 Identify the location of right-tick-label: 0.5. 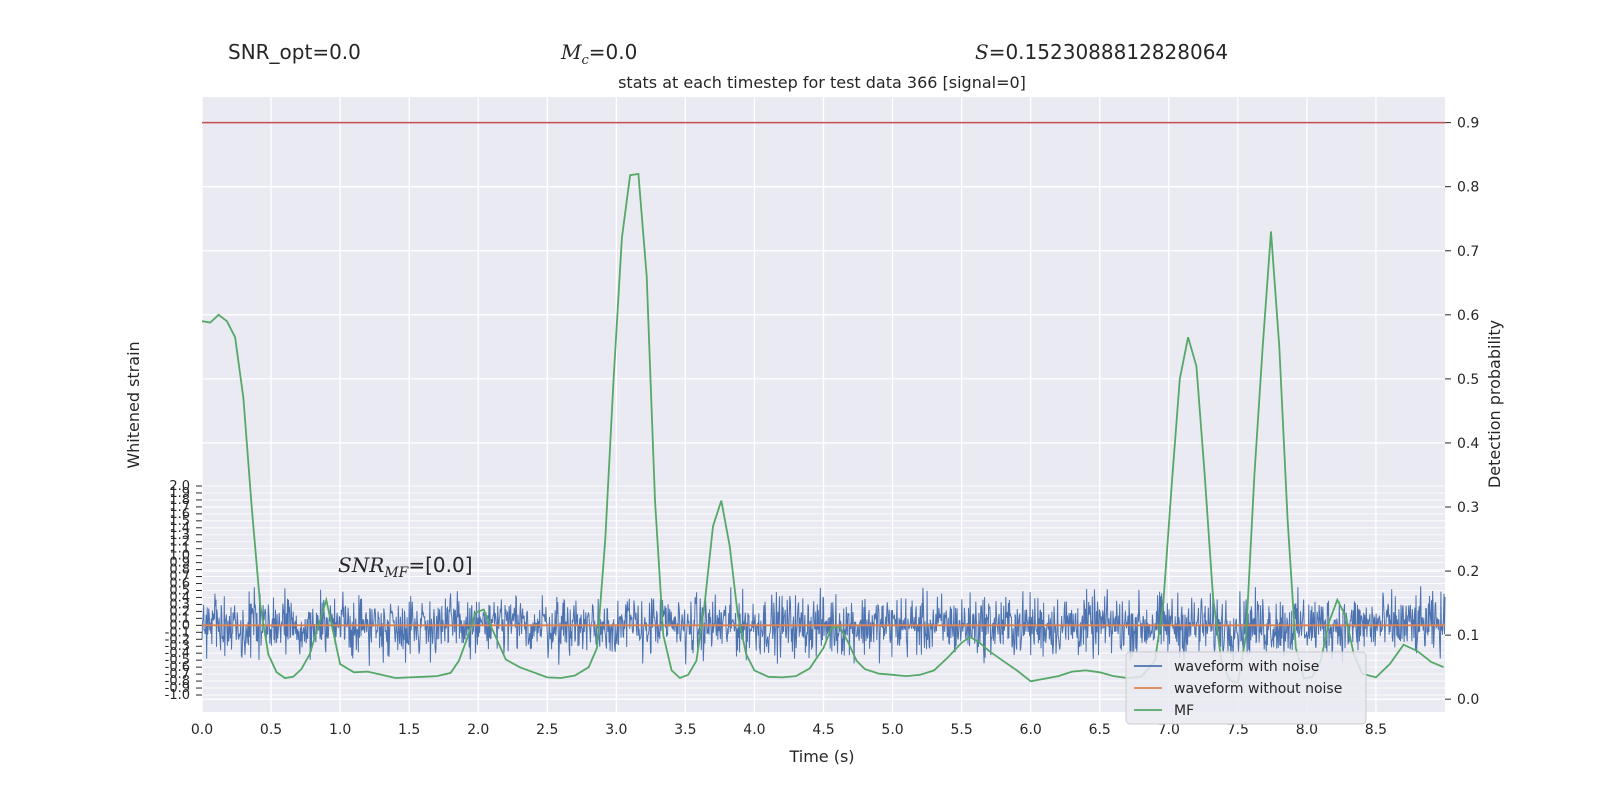
(1468, 380).